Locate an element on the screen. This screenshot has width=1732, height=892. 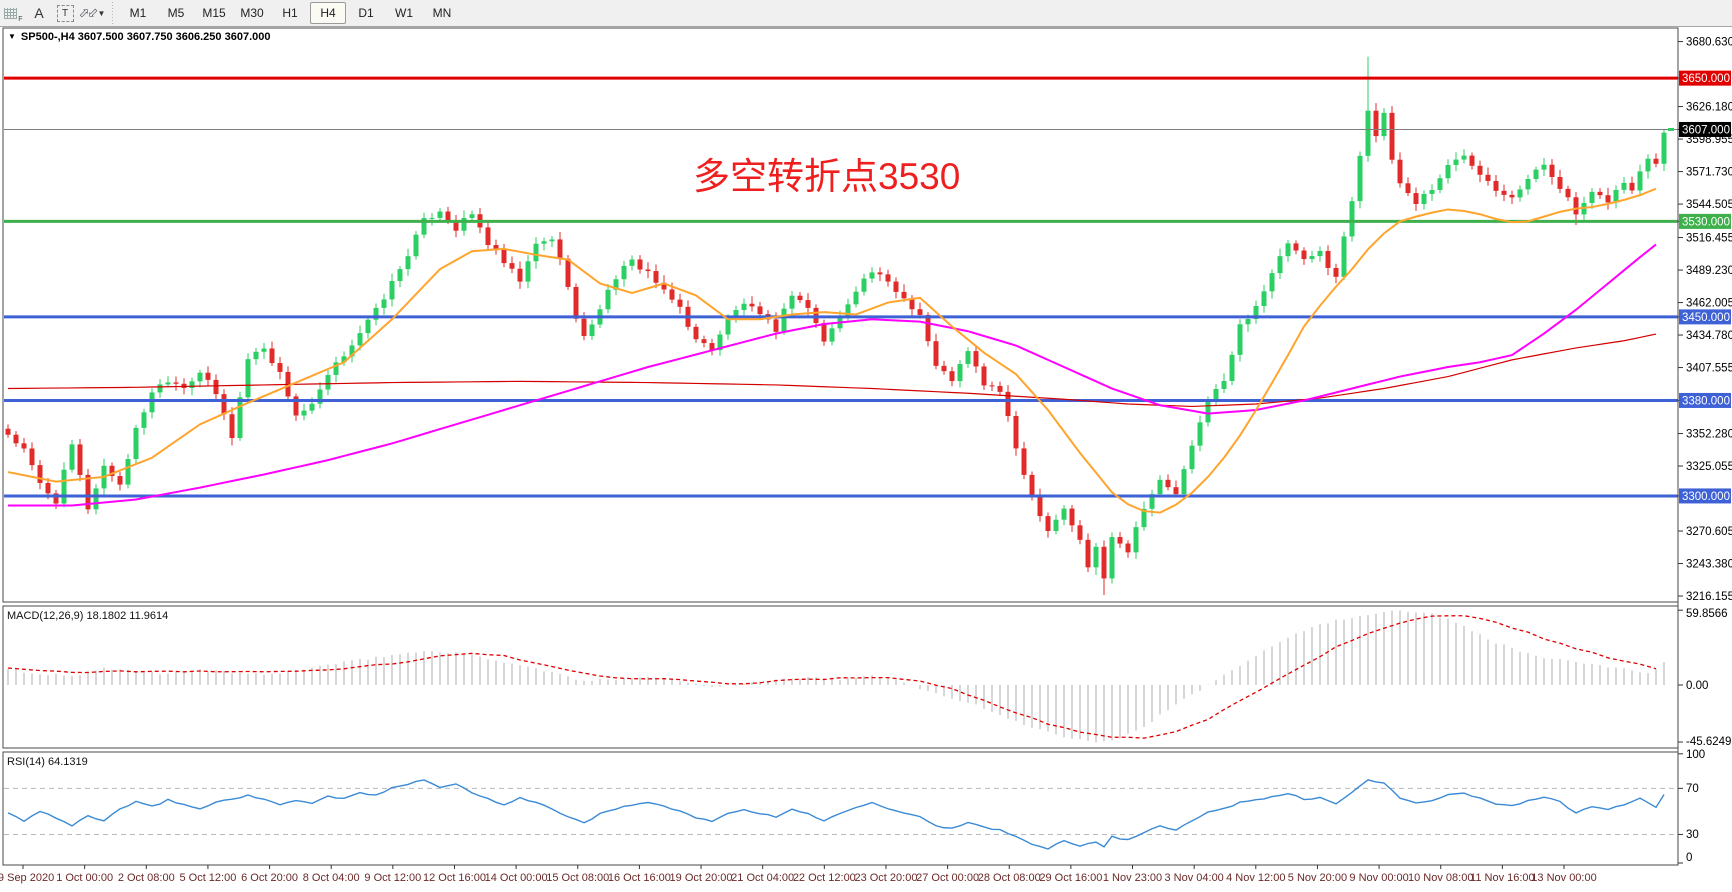
price-flag-label: 3450.000 is located at coordinates (1706, 318).